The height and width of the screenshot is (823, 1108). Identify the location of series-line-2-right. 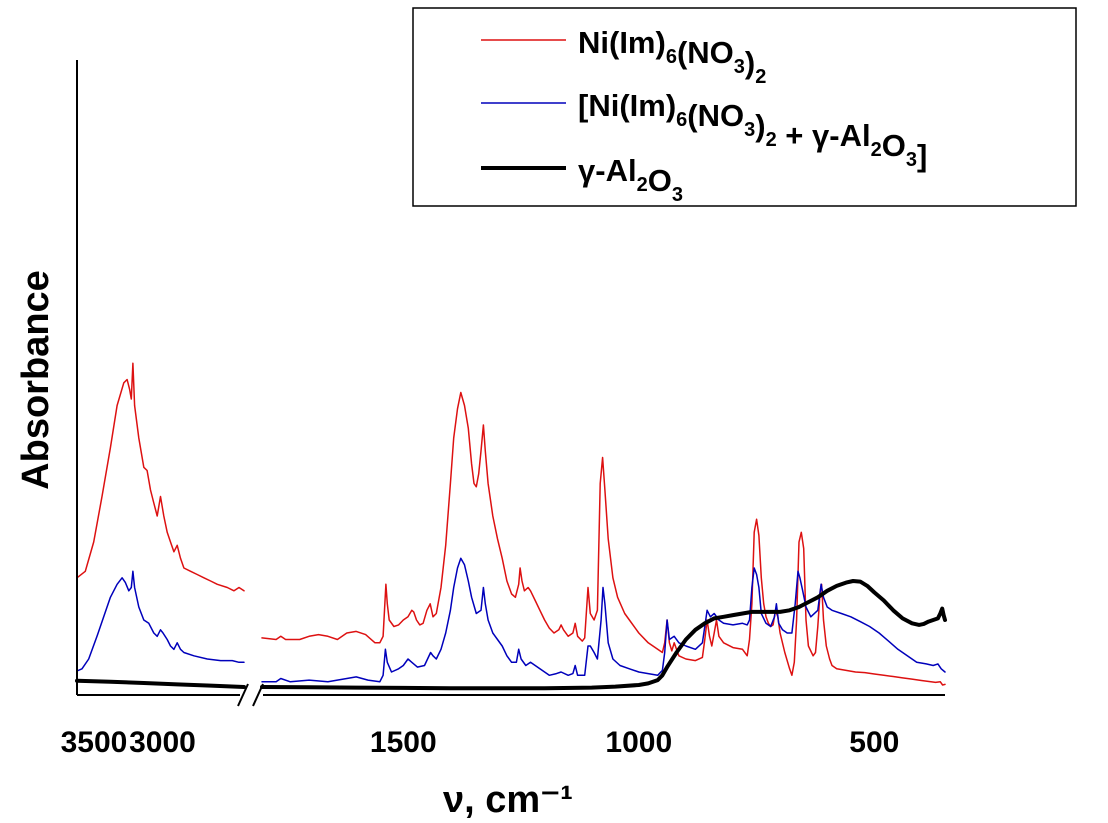
(603, 620).